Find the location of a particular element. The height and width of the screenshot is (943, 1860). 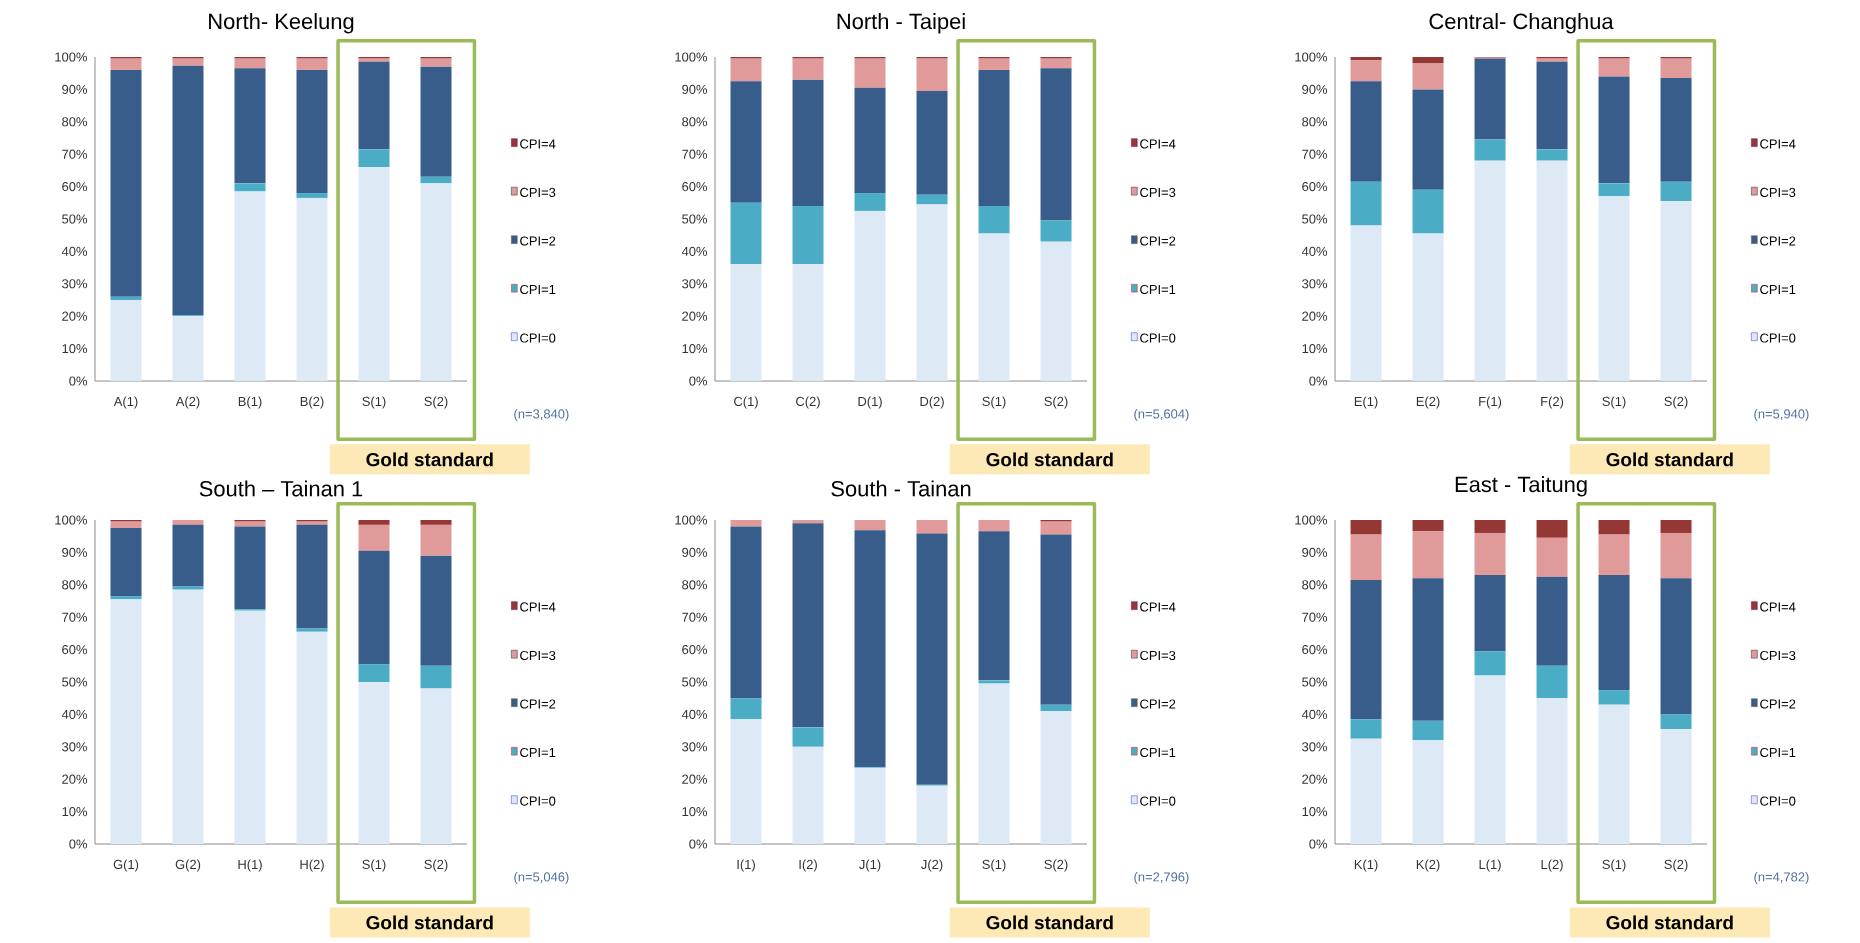

y-tick-label: 40% is located at coordinates (1314, 714).